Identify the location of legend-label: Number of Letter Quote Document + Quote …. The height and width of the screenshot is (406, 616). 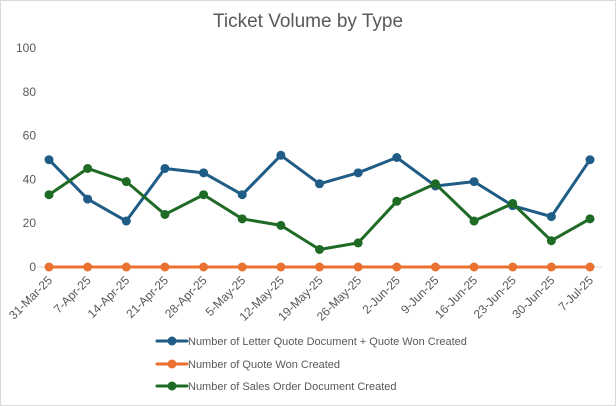
(327, 342).